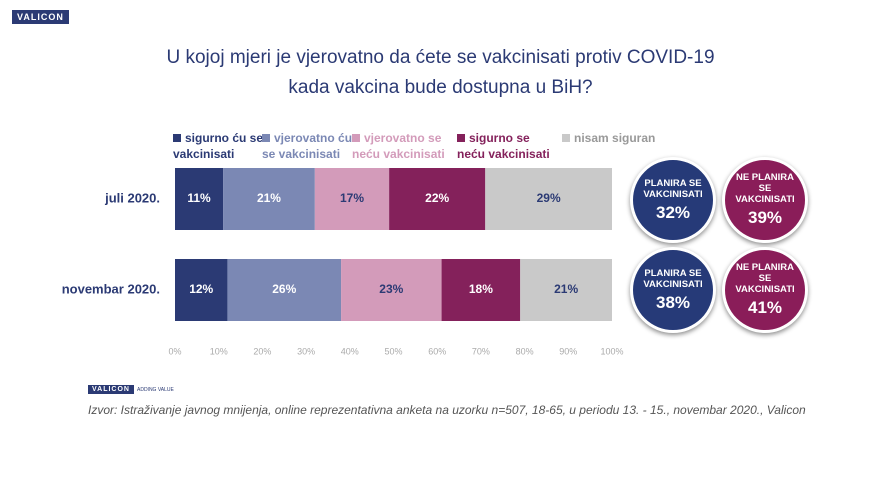  What do you see at coordinates (111, 389) in the screenshot?
I see `footer-logo: VALICON` at bounding box center [111, 389].